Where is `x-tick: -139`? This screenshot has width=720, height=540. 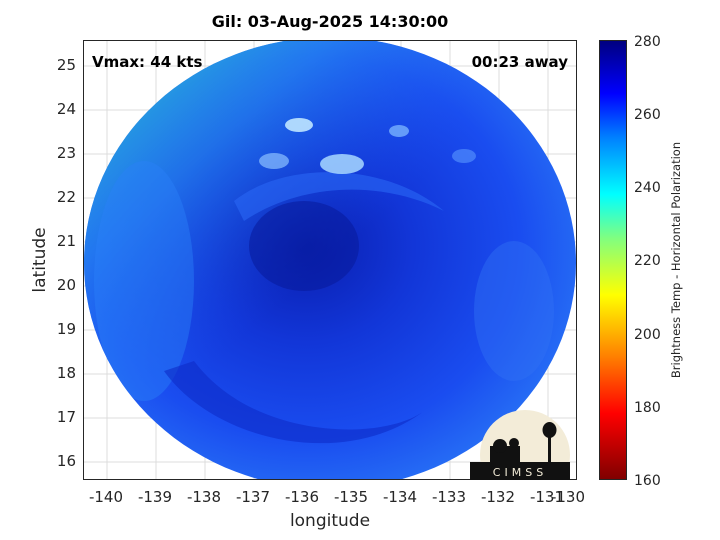
x-tick: -139 is located at coordinates (155, 497).